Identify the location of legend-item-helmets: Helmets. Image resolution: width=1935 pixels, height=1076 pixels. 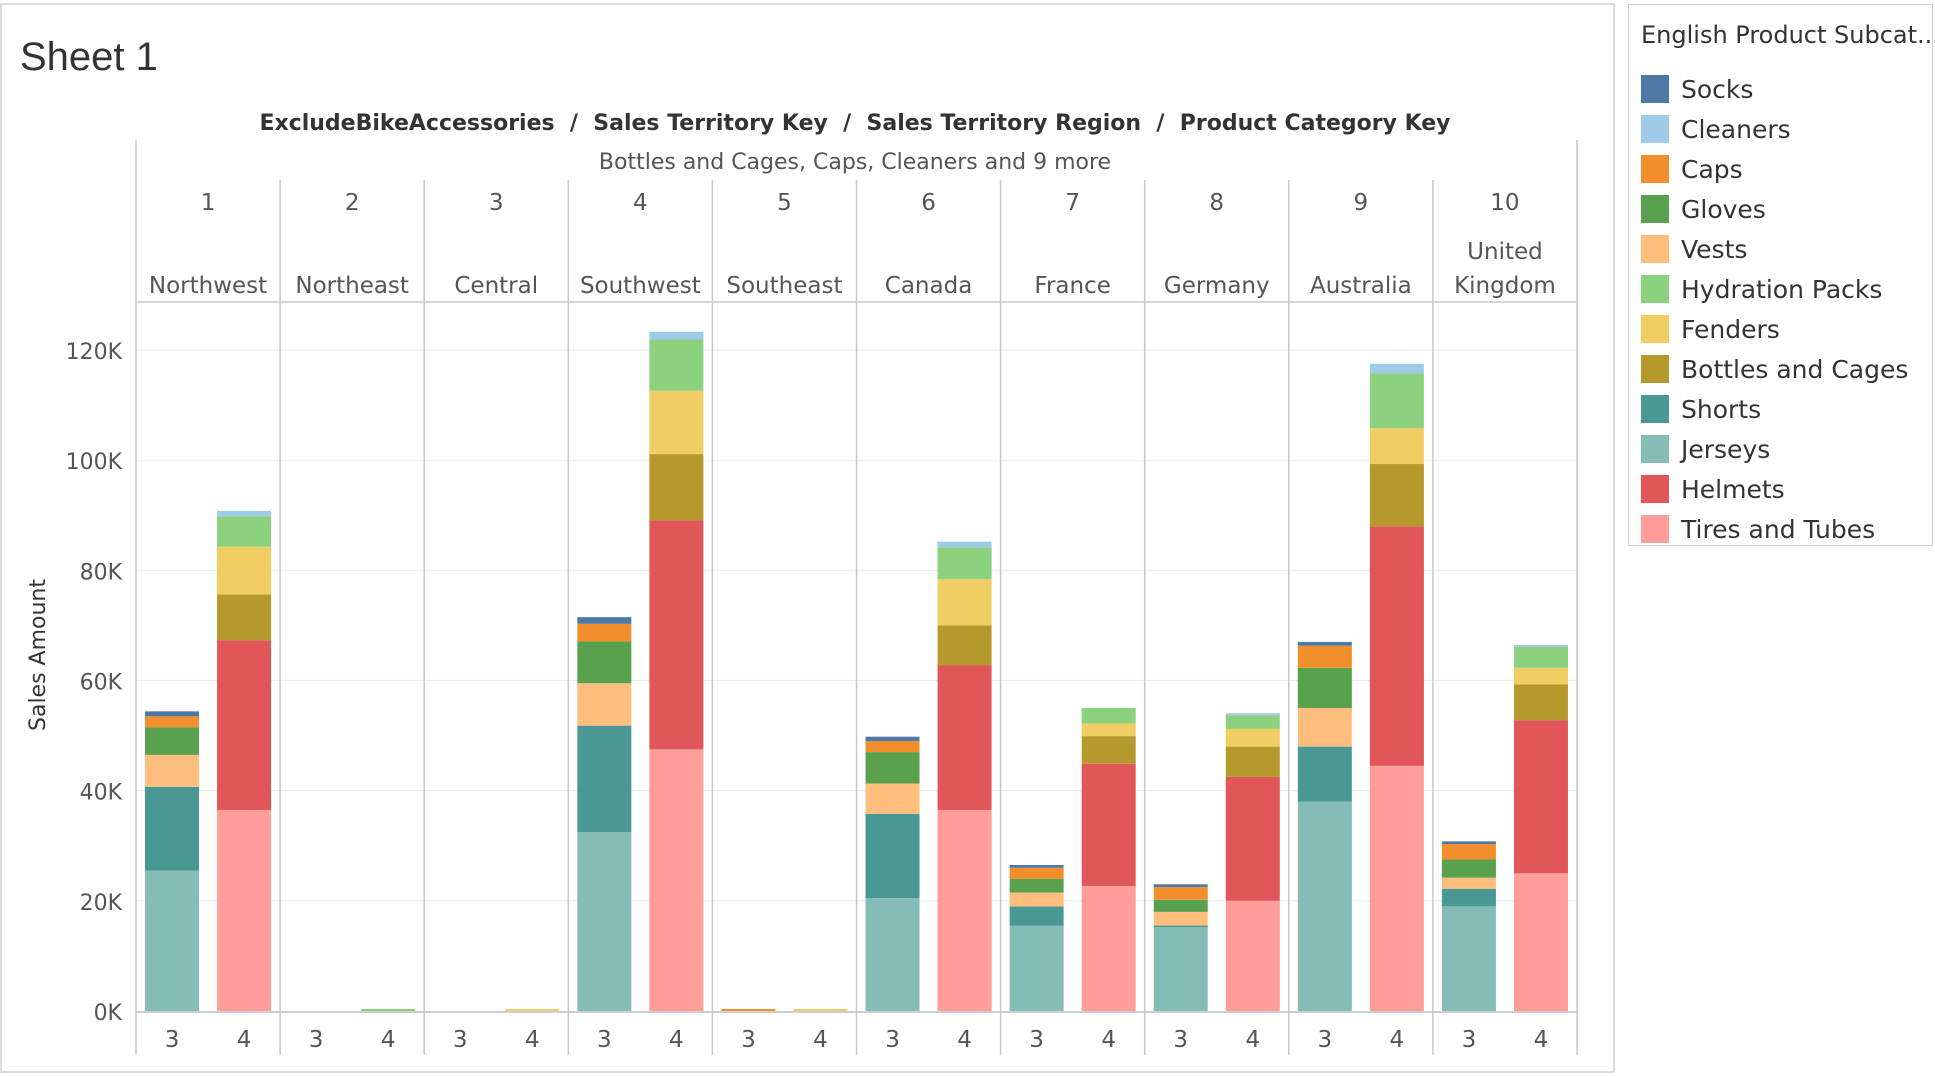
(1713, 489).